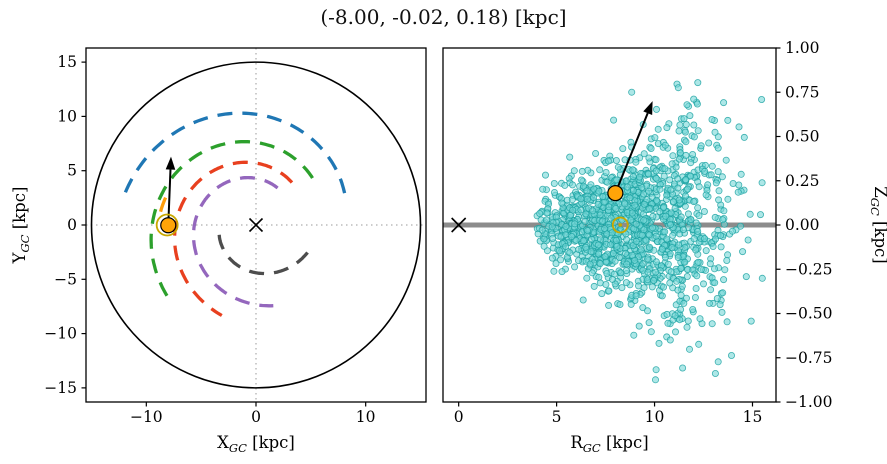 This screenshot has height=464, width=887. I want to click on velocity-arrow, so click(633, 147).